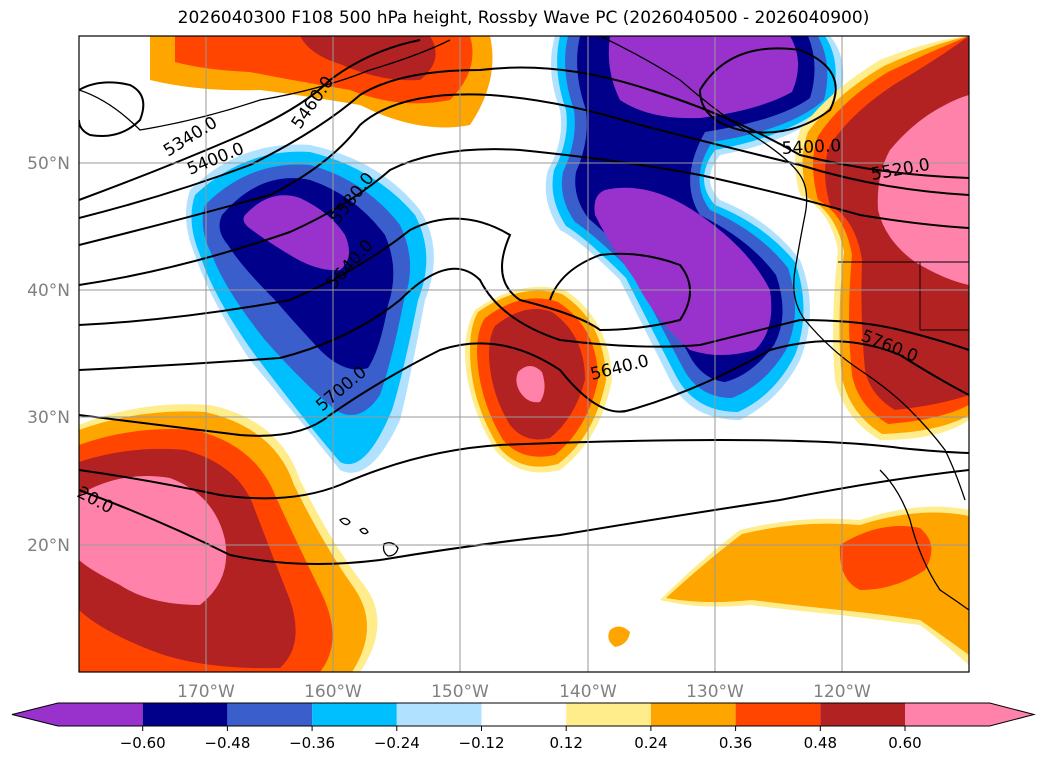  What do you see at coordinates (112, 109) in the screenshot?
I see `height-contour-closed-north` at bounding box center [112, 109].